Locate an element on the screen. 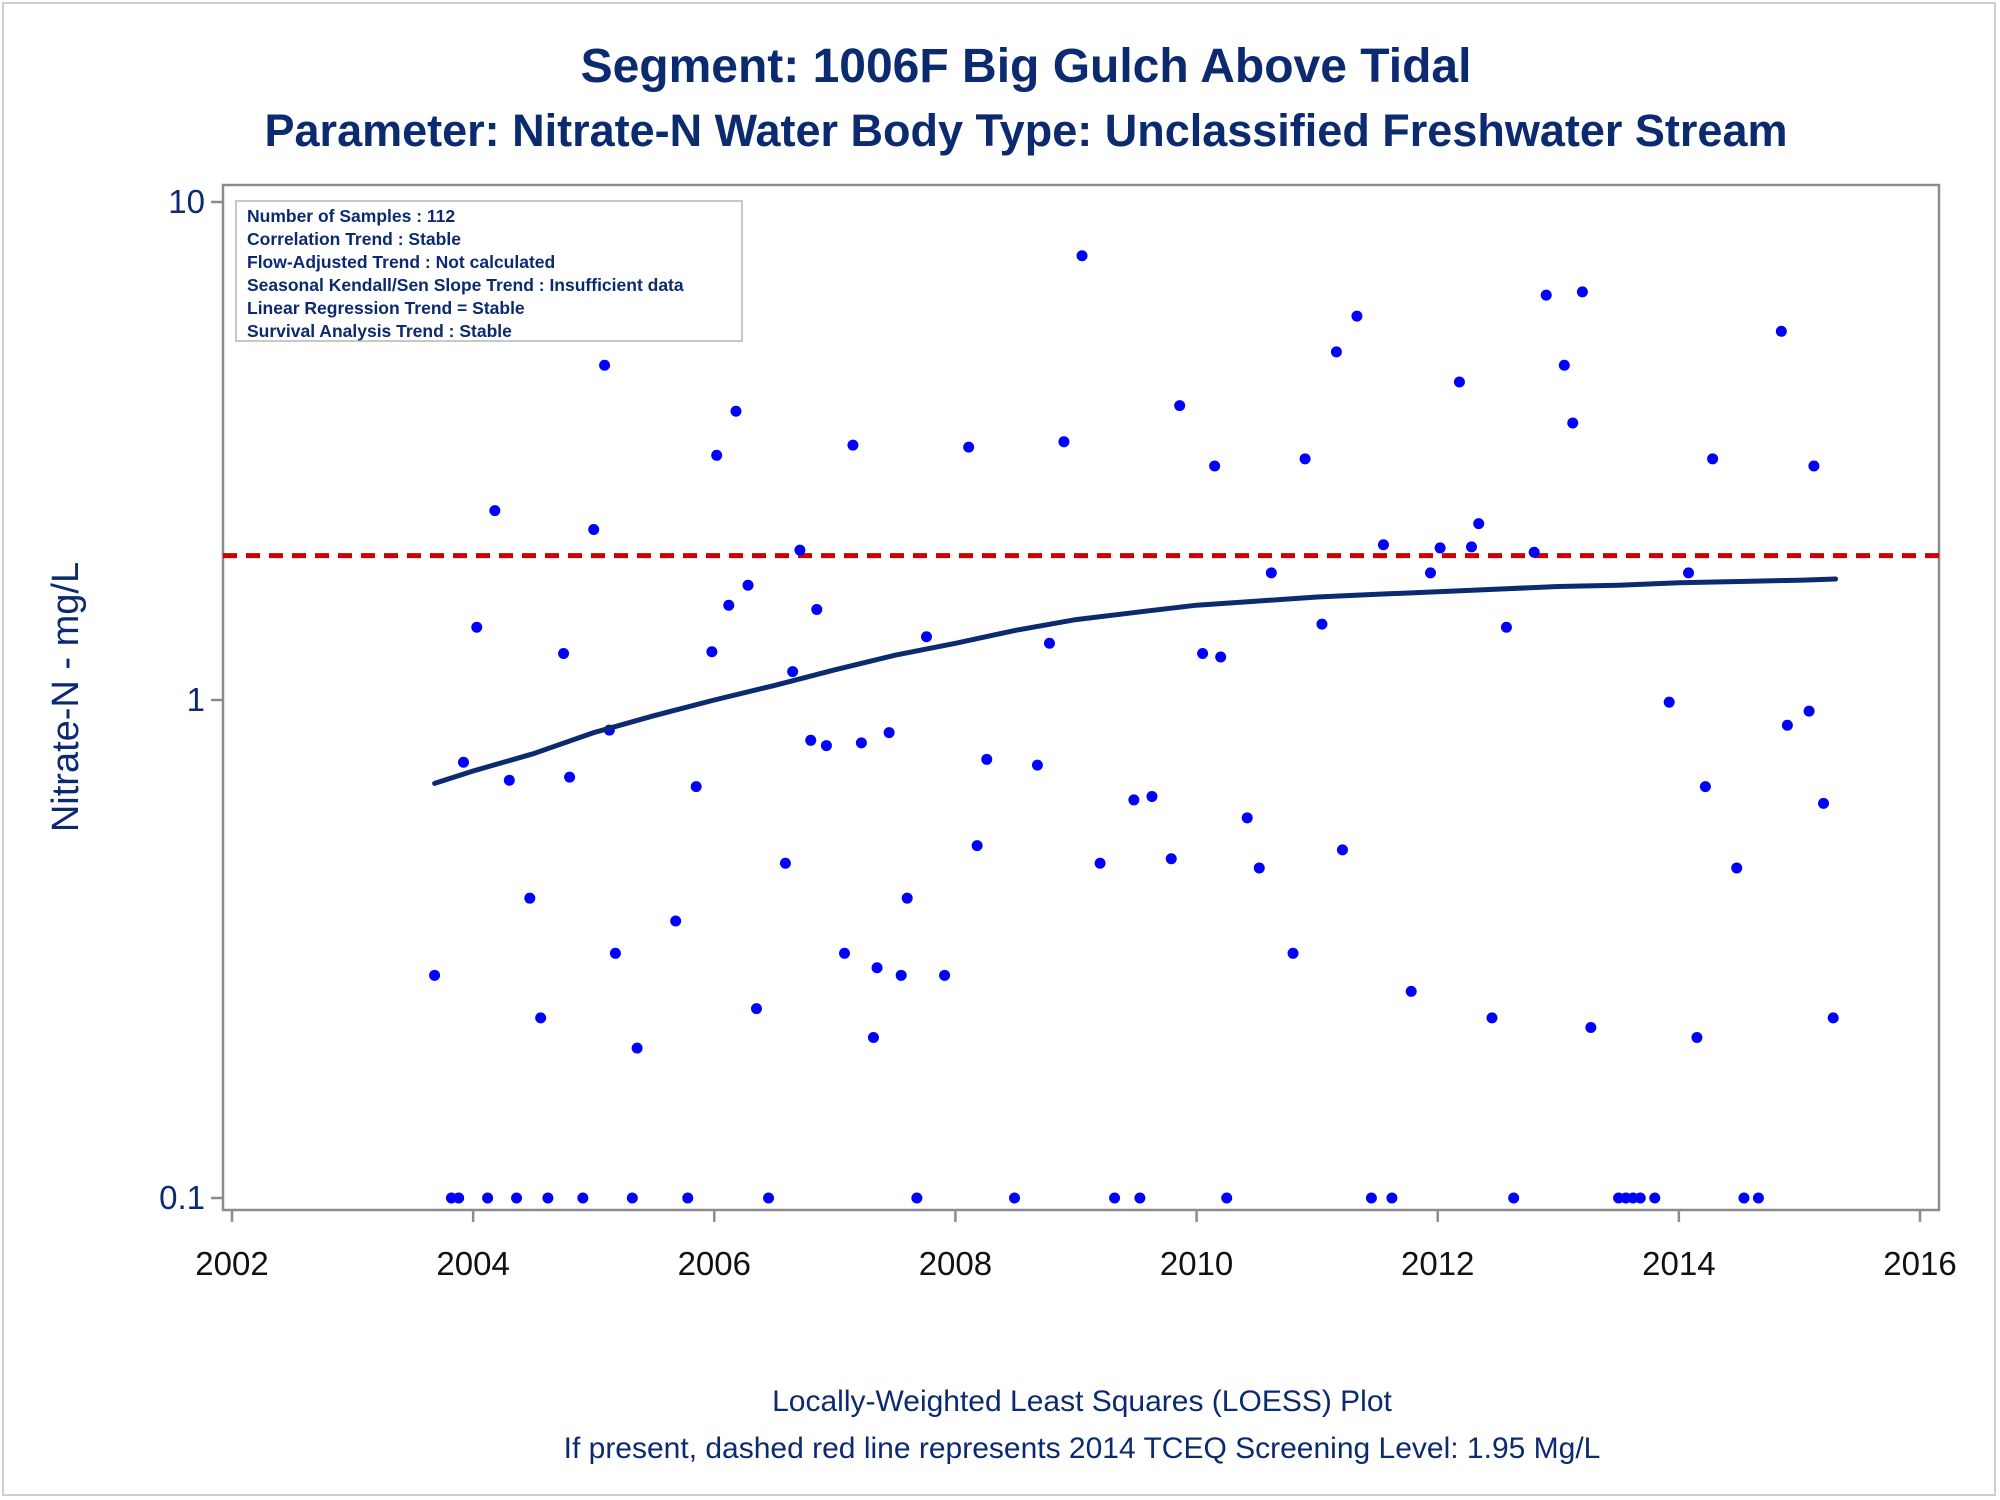 This screenshot has height=1500, width=2000. x-tick-label: 2002 is located at coordinates (231, 1263).